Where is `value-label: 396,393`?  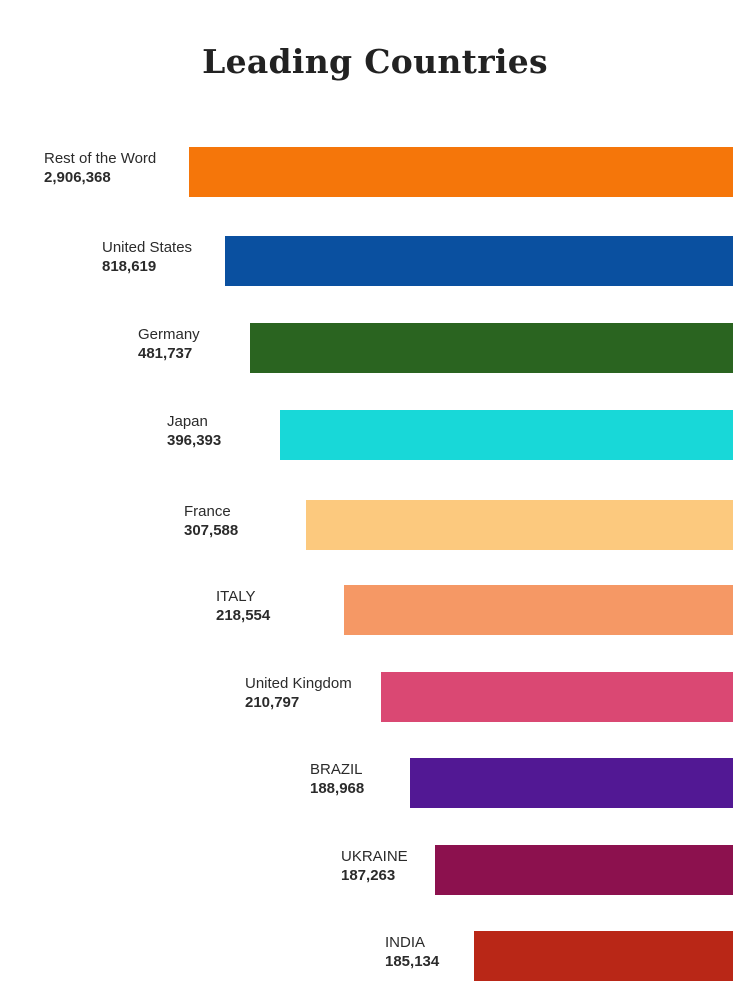
value-label: 396,393 is located at coordinates (194, 440).